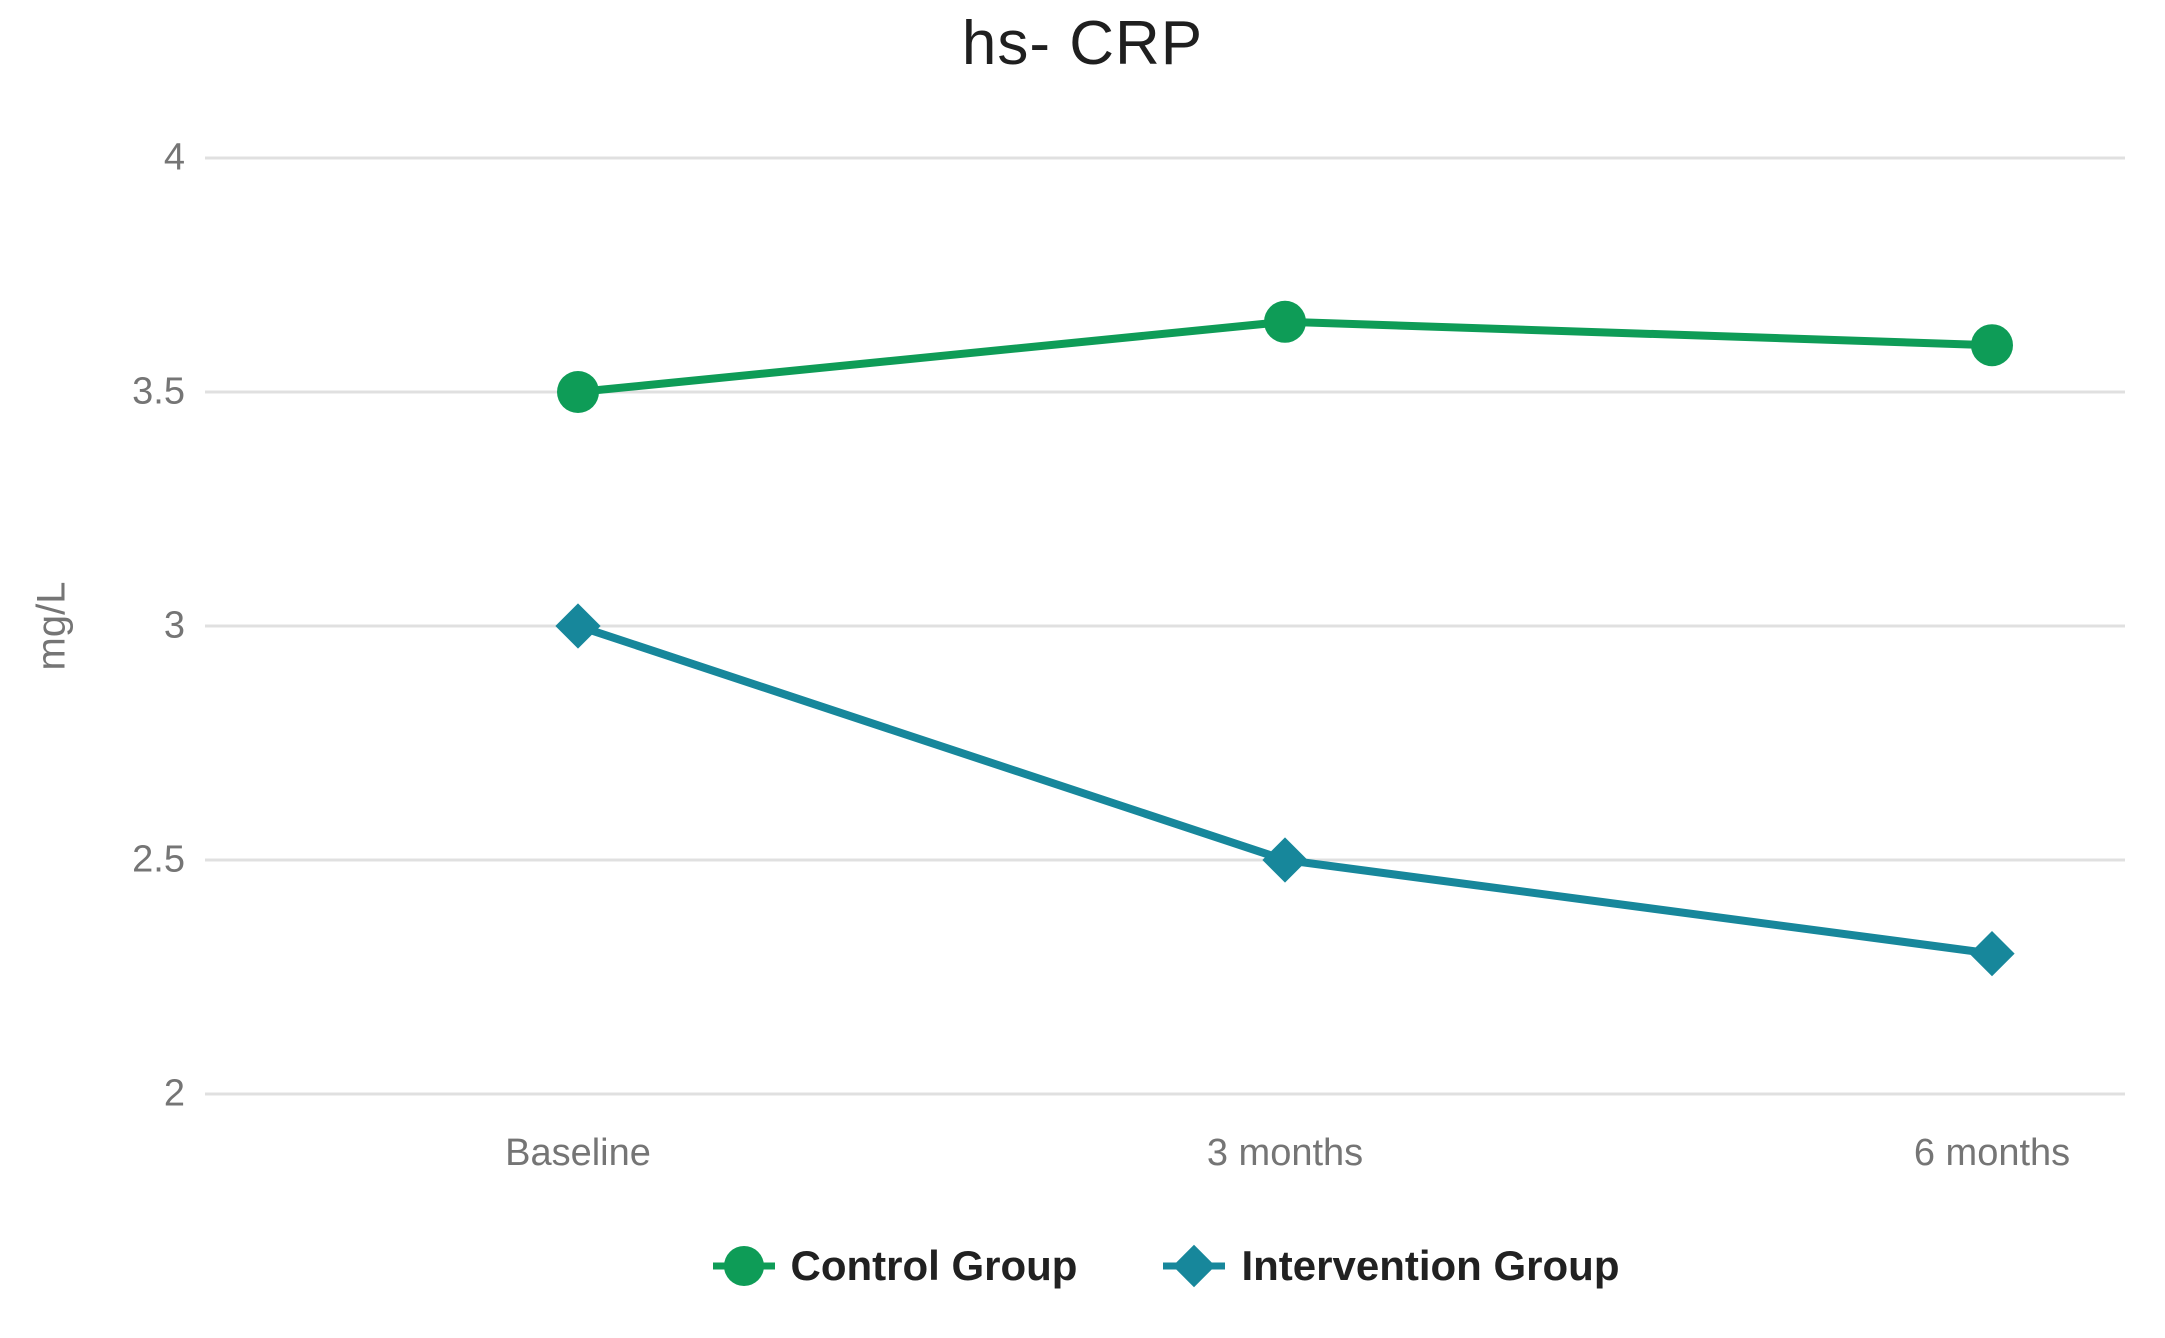  I want to click on chart-title: hs- CRP, so click(1082, 43).